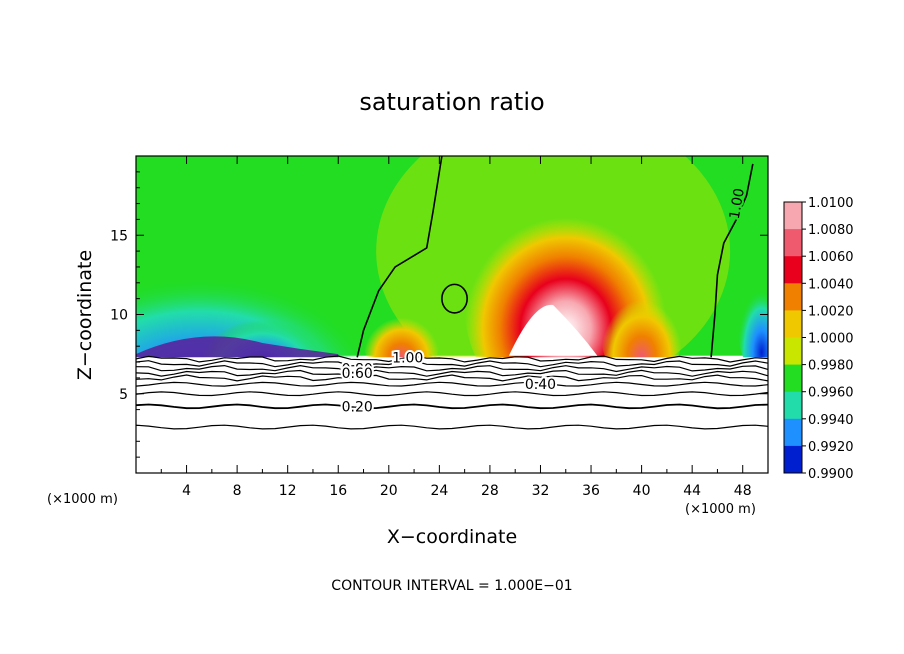 The width and height of the screenshot is (904, 654). I want to click on colorbar-label: 1.0080, so click(831, 230).